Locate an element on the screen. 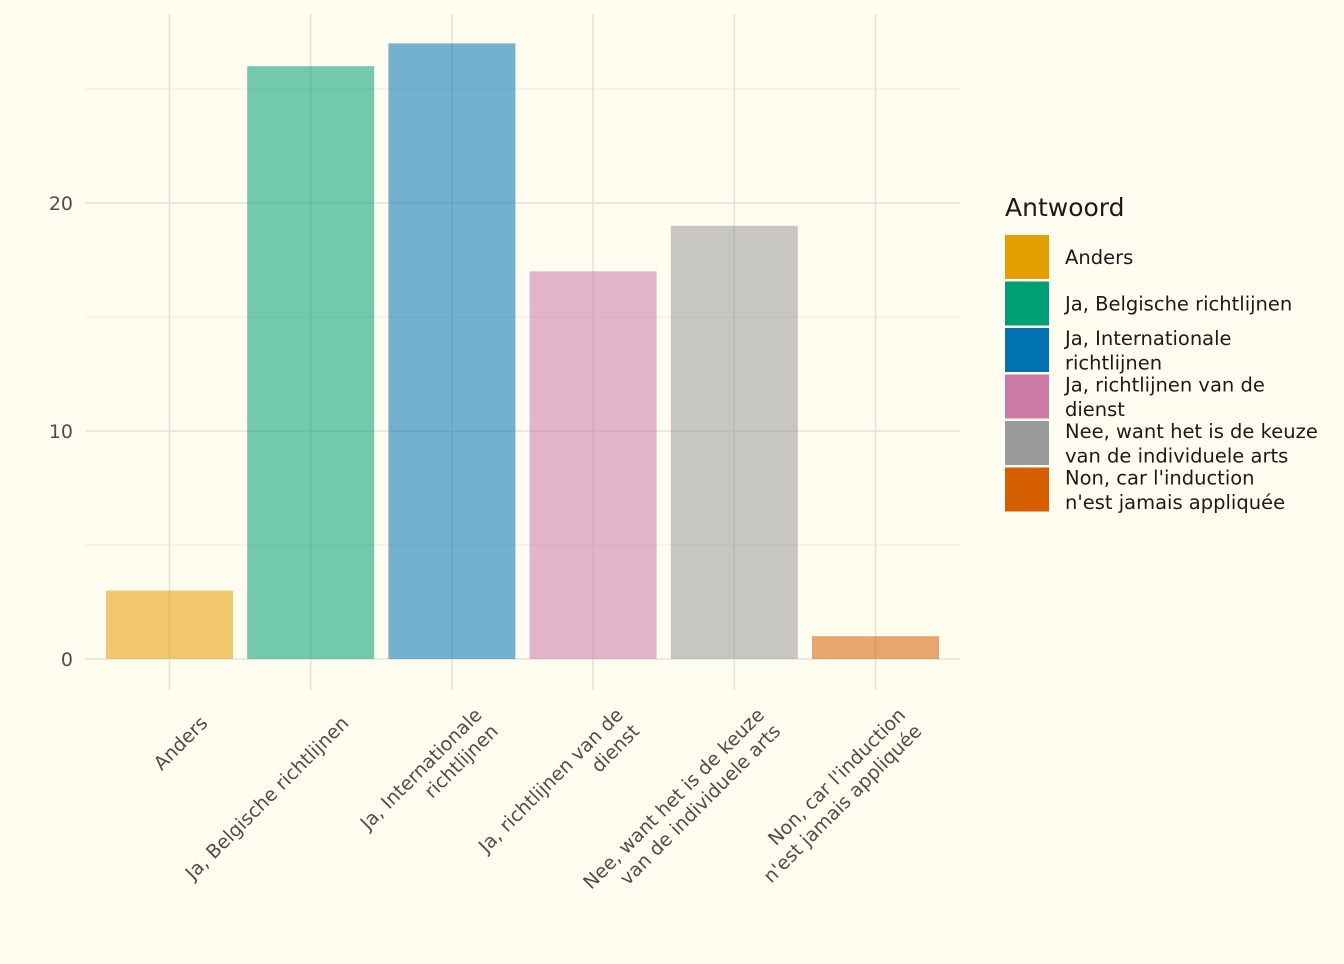 The height and width of the screenshot is (964, 1344). x-tick-label-line: Non, car l'induction is located at coordinates (837, 777).